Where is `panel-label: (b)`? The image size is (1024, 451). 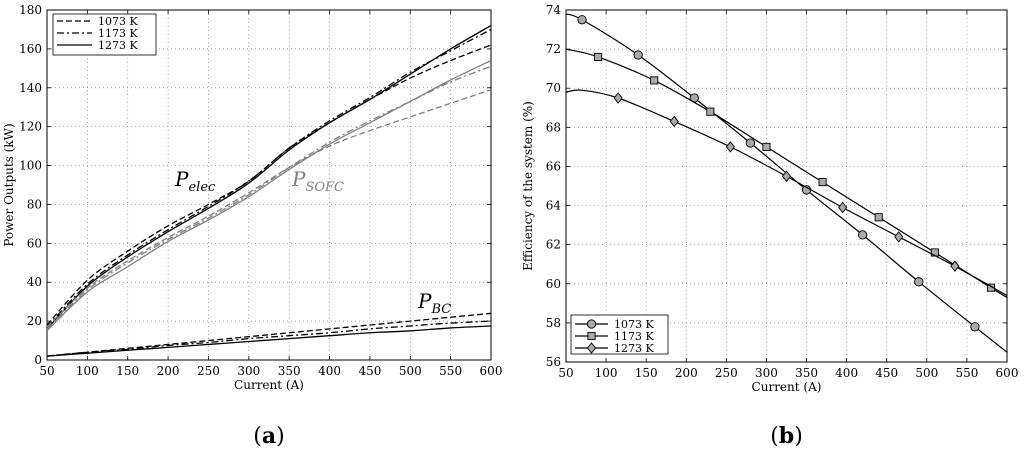 panel-label: (b) is located at coordinates (786, 436).